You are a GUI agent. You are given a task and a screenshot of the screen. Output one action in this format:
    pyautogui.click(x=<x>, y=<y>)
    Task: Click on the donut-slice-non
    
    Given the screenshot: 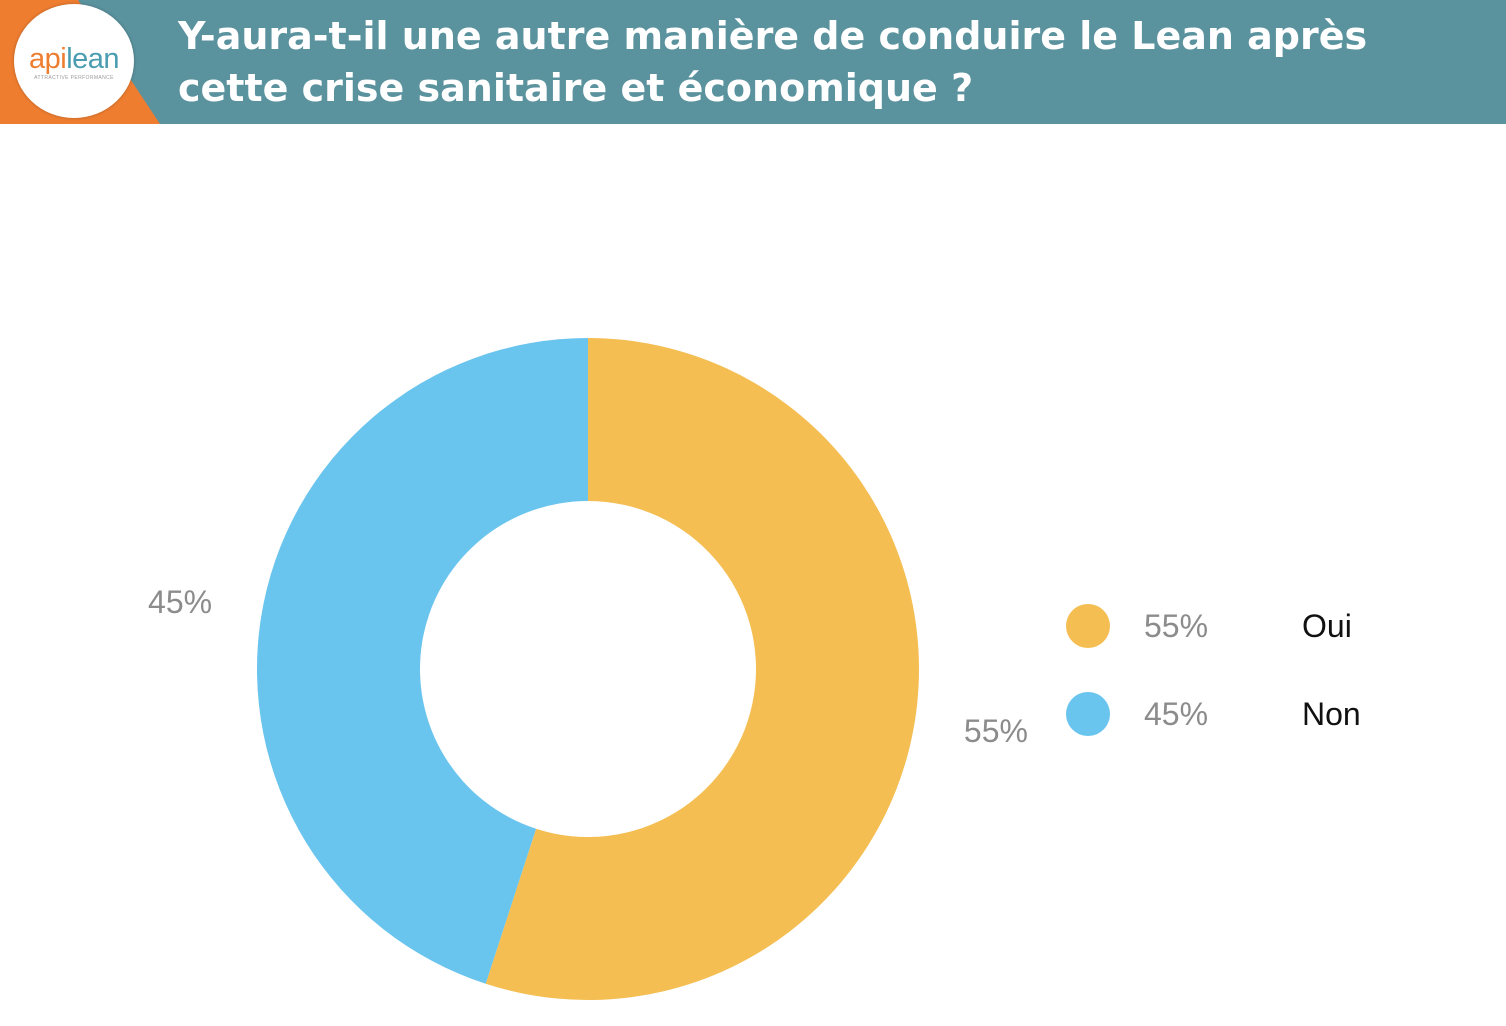 What is the action you would take?
    pyautogui.click(x=422, y=661)
    